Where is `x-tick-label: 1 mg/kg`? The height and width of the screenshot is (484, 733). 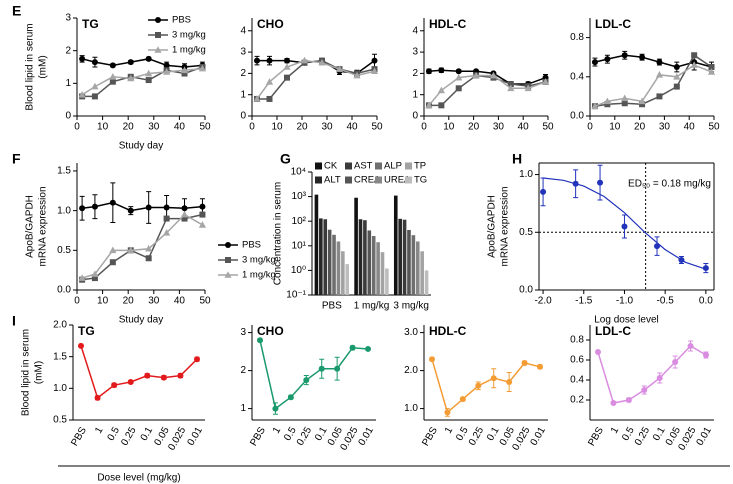 x-tick-label: 1 mg/kg is located at coordinates (372, 306).